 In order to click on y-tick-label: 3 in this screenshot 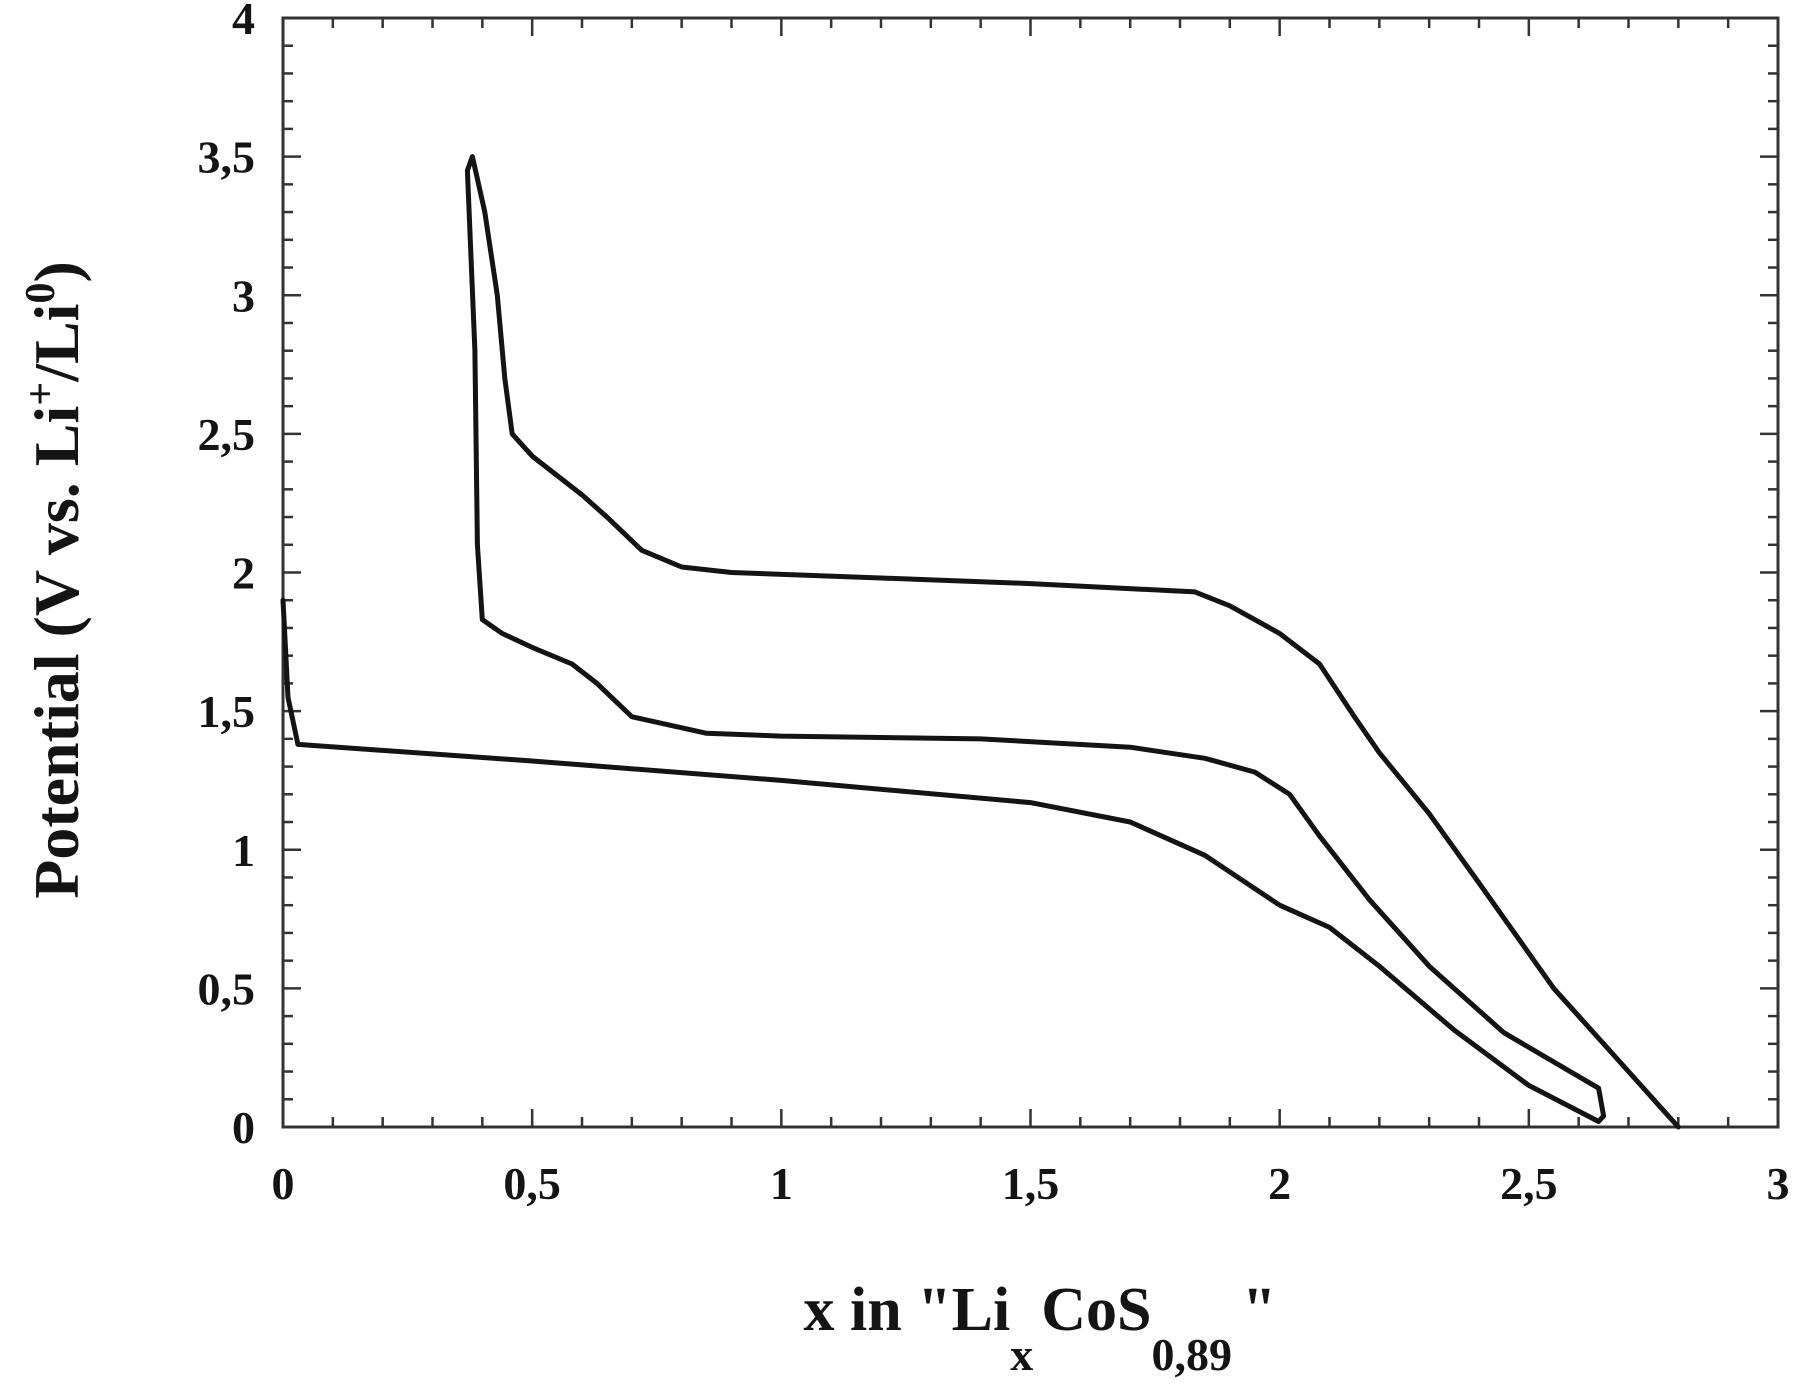, I will do `click(243, 295)`.